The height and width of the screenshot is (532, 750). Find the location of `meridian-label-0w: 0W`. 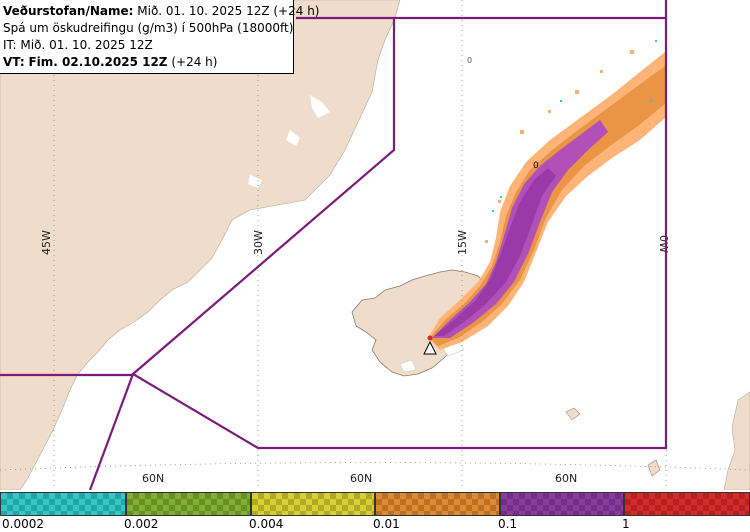

meridian-label-0w: 0W is located at coordinates (663, 244).